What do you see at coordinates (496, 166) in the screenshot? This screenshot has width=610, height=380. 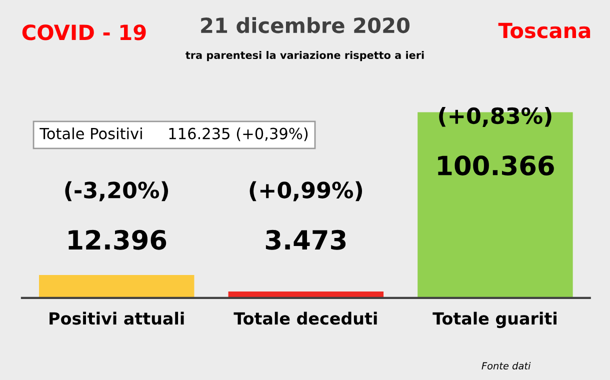 I see `data-label: 100.366` at bounding box center [496, 166].